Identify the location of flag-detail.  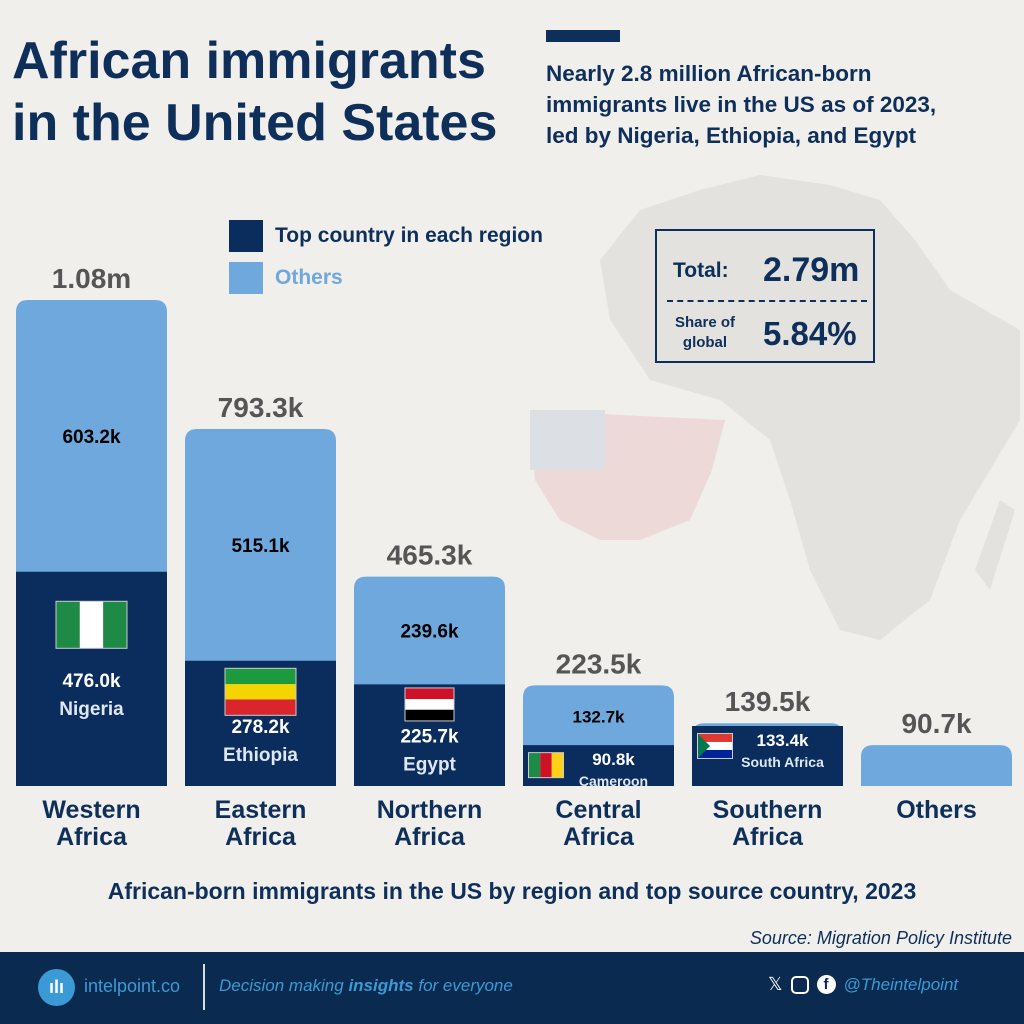
(704, 745).